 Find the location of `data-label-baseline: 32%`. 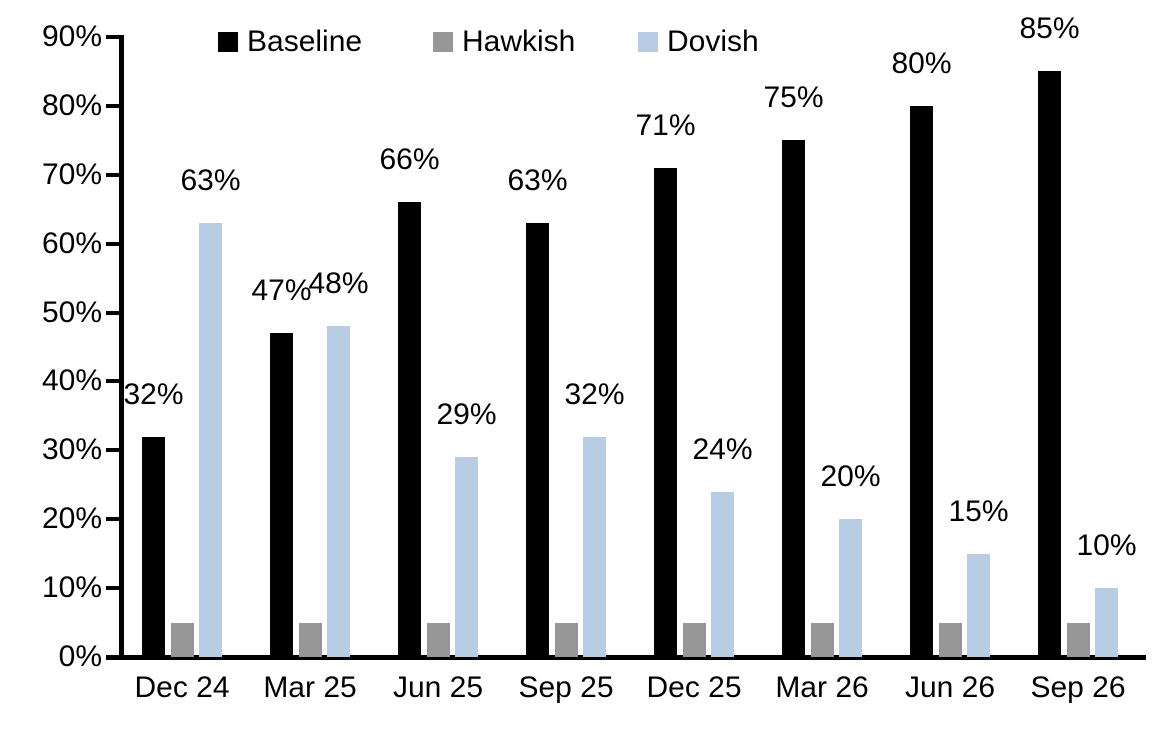

data-label-baseline: 32% is located at coordinates (153, 394).